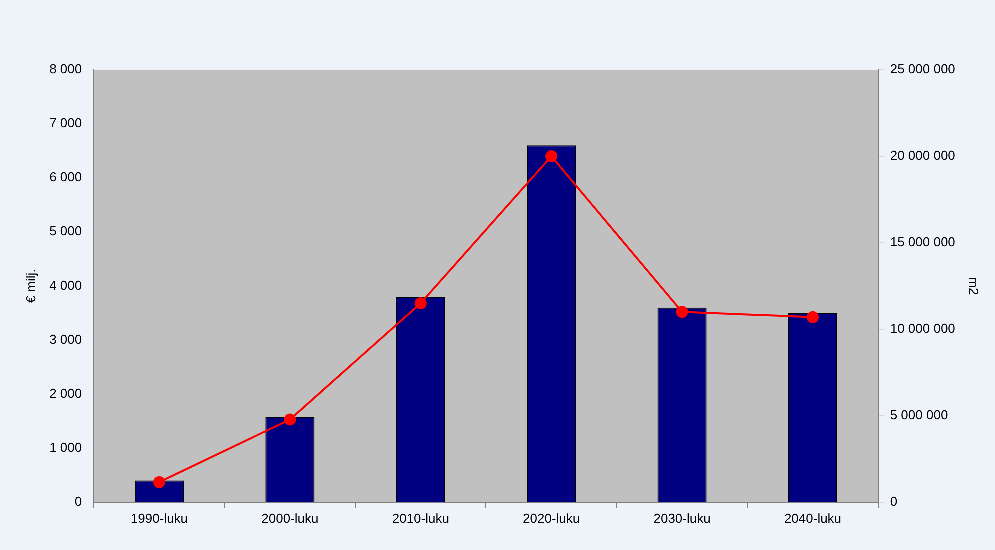 Image resolution: width=995 pixels, height=550 pixels. What do you see at coordinates (682, 518) in the screenshot?
I see `x-tick-label: 2030-luku` at bounding box center [682, 518].